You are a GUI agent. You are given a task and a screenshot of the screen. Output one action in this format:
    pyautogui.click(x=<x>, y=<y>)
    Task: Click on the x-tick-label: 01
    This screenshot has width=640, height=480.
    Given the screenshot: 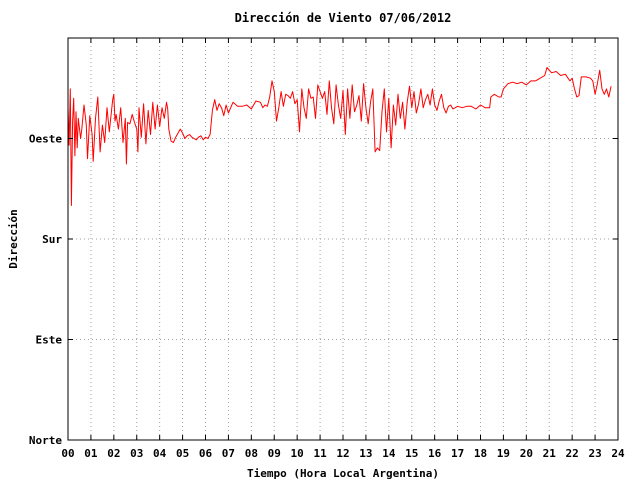 What is the action you would take?
    pyautogui.click(x=91, y=453)
    